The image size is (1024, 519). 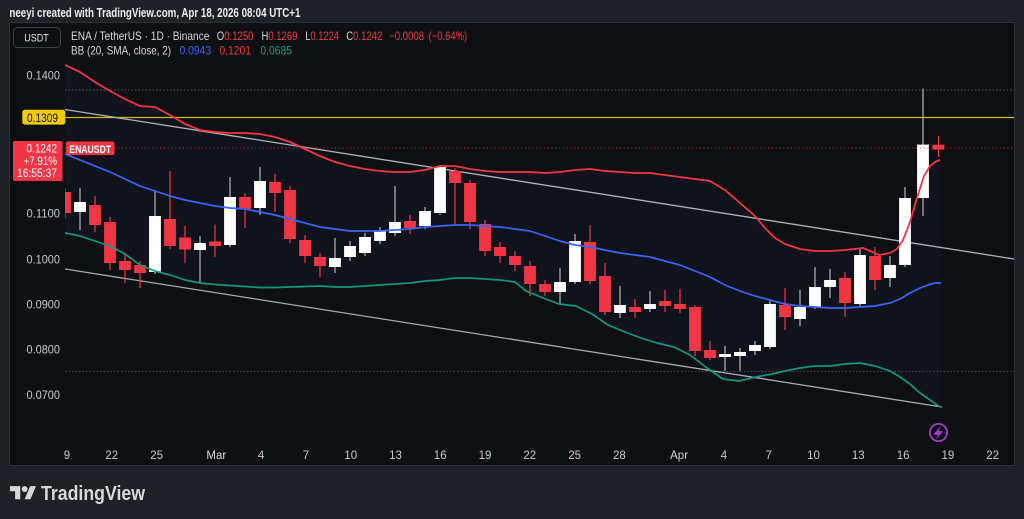 I want to click on svg-text: 0.0943, so click(x=196, y=50).